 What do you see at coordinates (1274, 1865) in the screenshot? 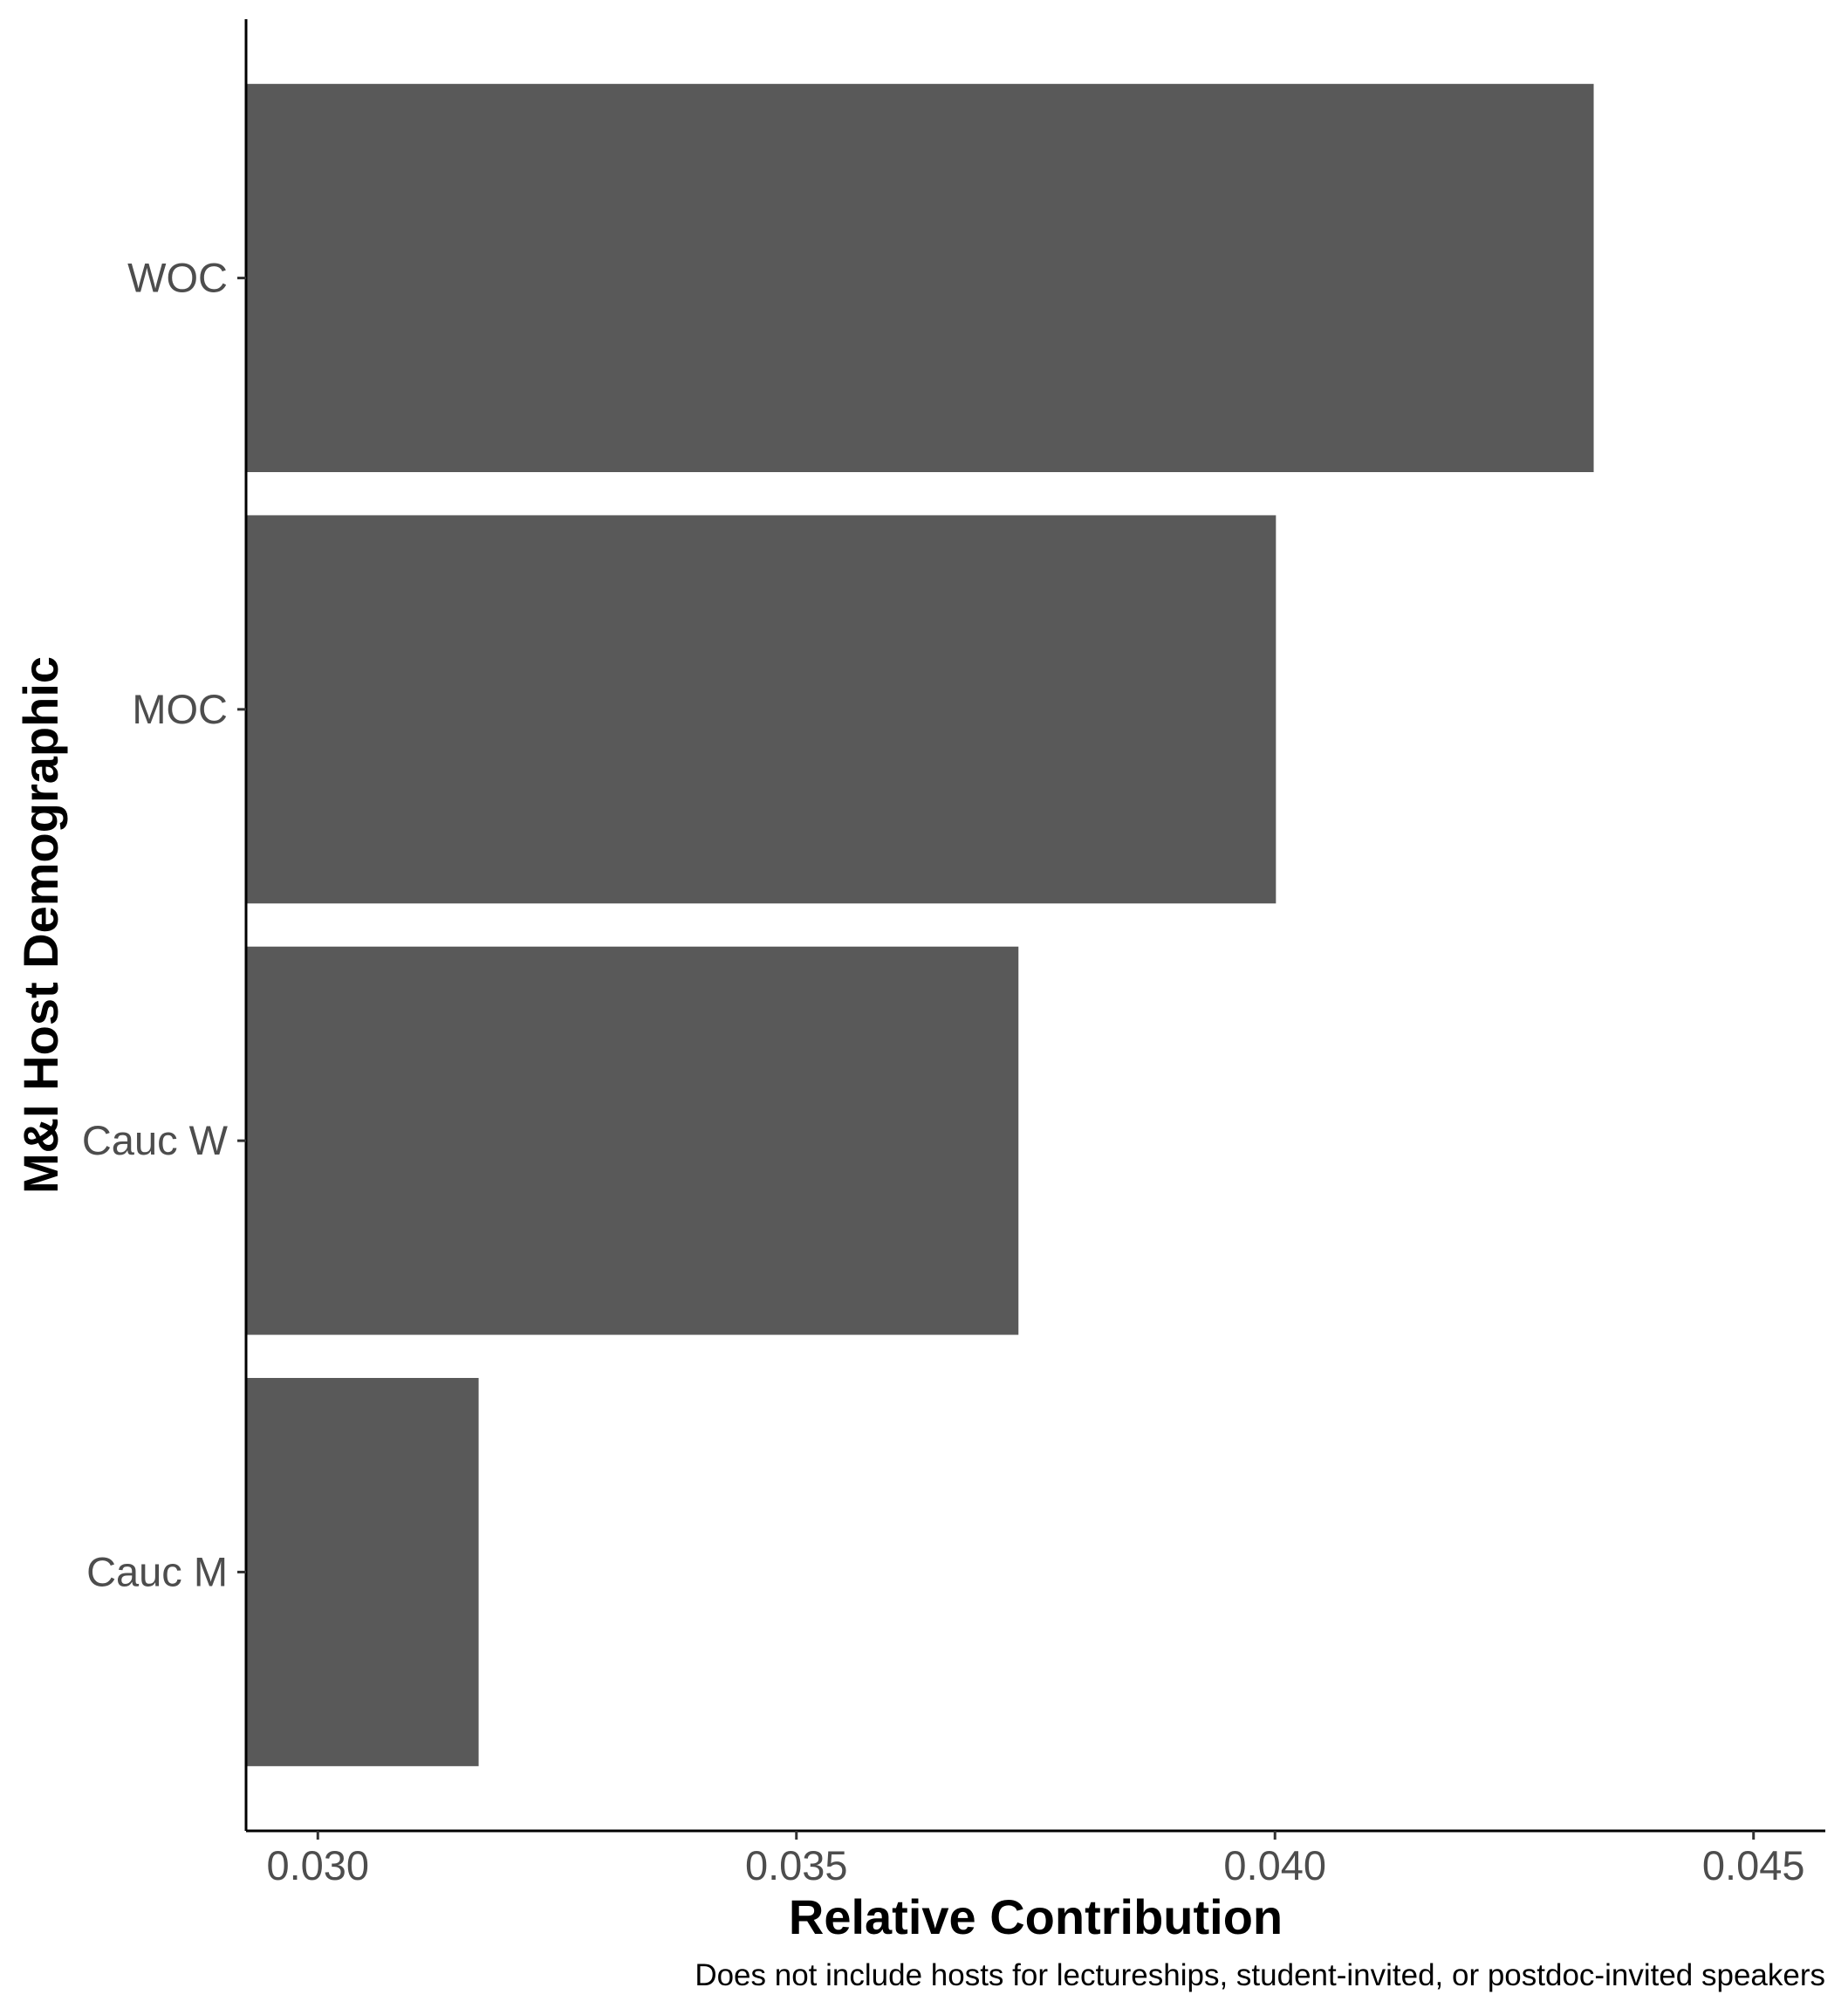
I see `x-tick-label: 0.040` at bounding box center [1274, 1865].